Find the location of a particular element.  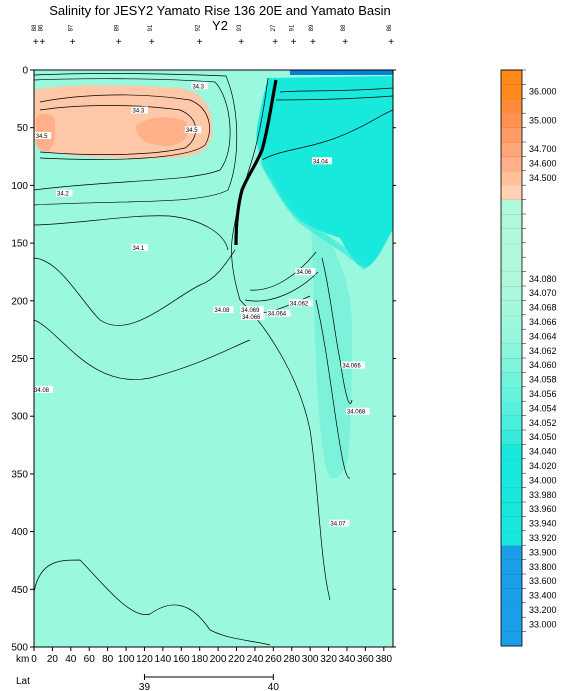

station-label: 91 is located at coordinates (151, 27).